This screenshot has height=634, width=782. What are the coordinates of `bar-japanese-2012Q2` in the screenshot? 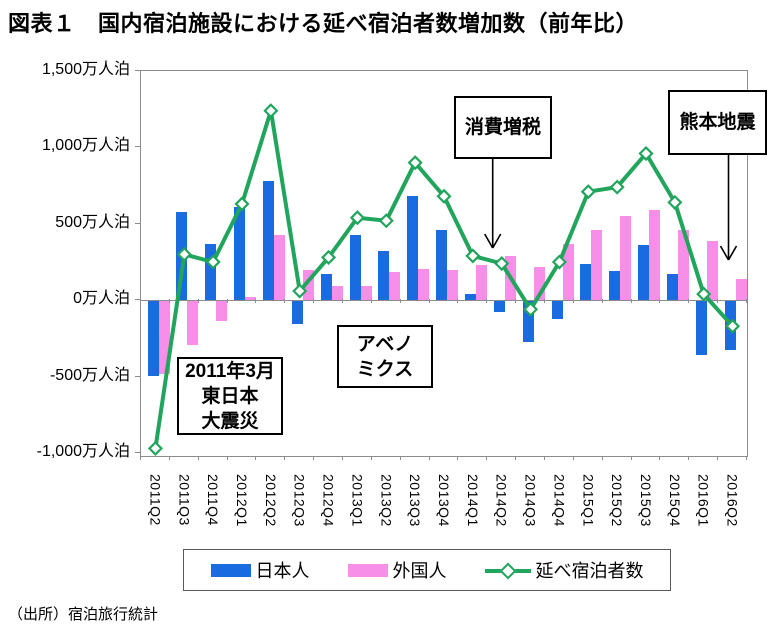 It's located at (268, 241).